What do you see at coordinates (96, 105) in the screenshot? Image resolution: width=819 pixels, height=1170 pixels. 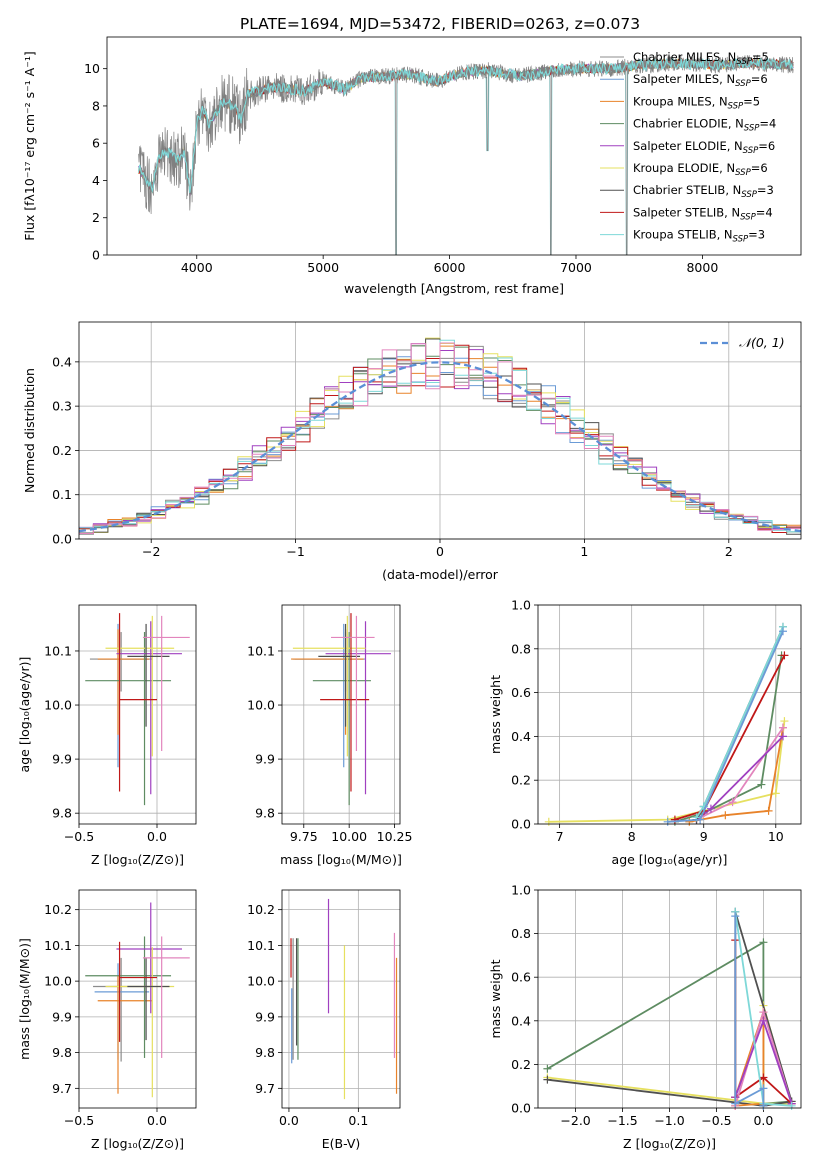 I see `y-tick-label: 8` at bounding box center [96, 105].